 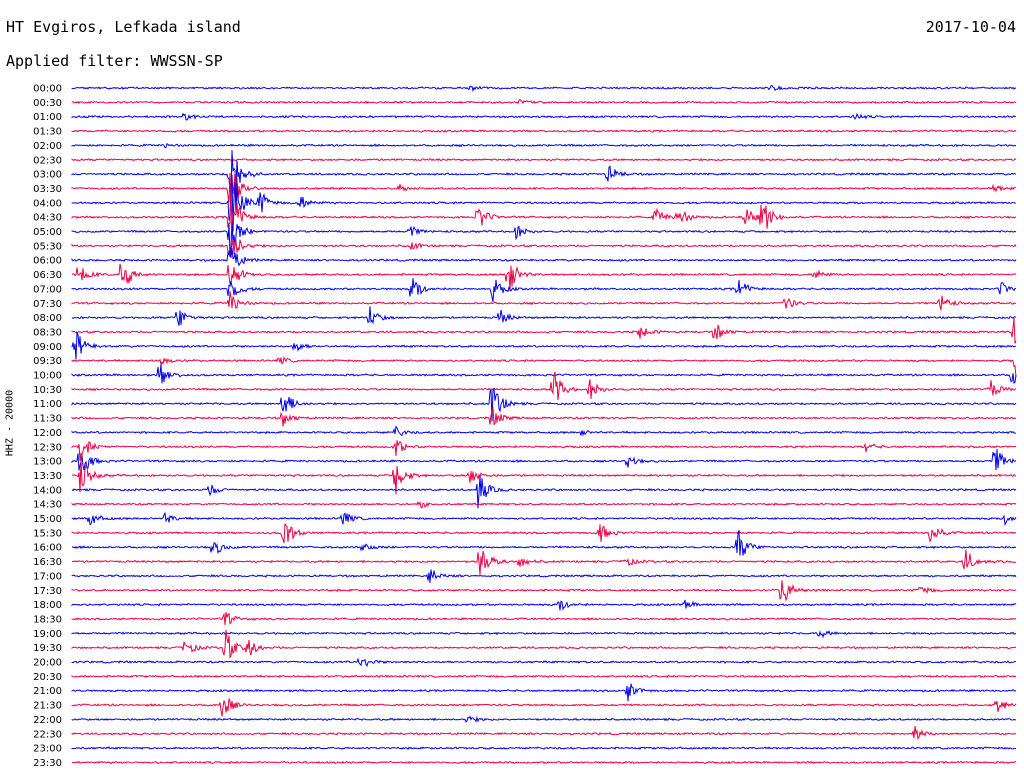 What do you see at coordinates (47, 175) in the screenshot?
I see `time-label-0300: 03:00` at bounding box center [47, 175].